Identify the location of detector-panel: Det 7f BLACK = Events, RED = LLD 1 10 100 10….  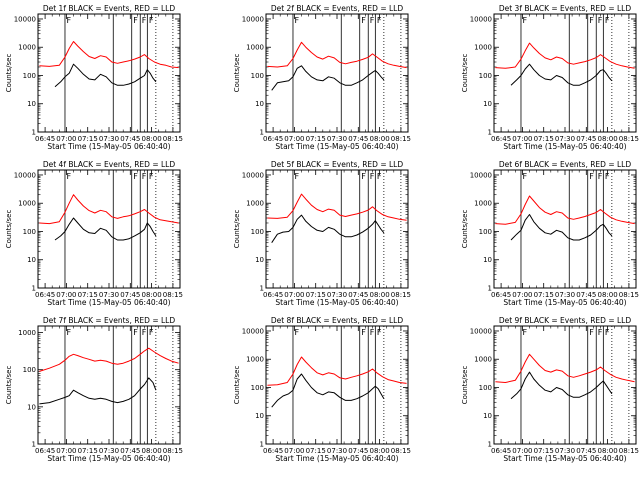
(94, 389).